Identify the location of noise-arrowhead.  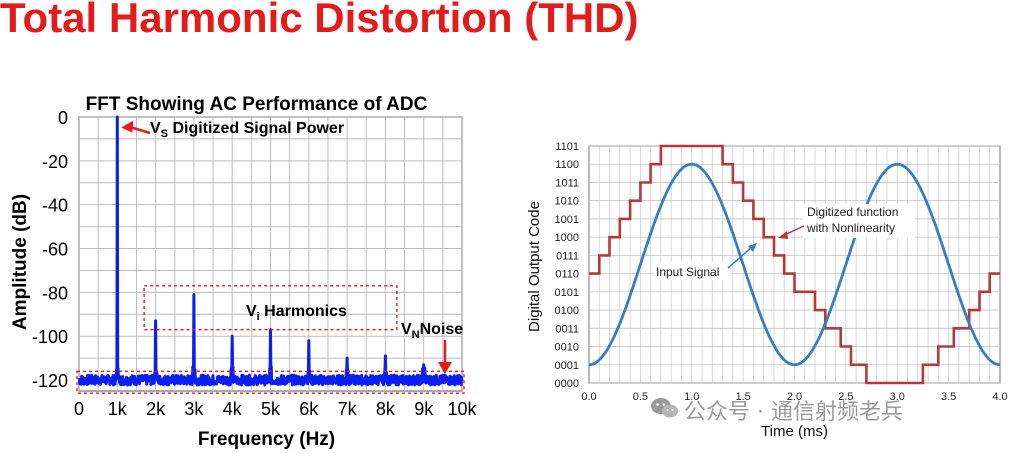
(445, 368).